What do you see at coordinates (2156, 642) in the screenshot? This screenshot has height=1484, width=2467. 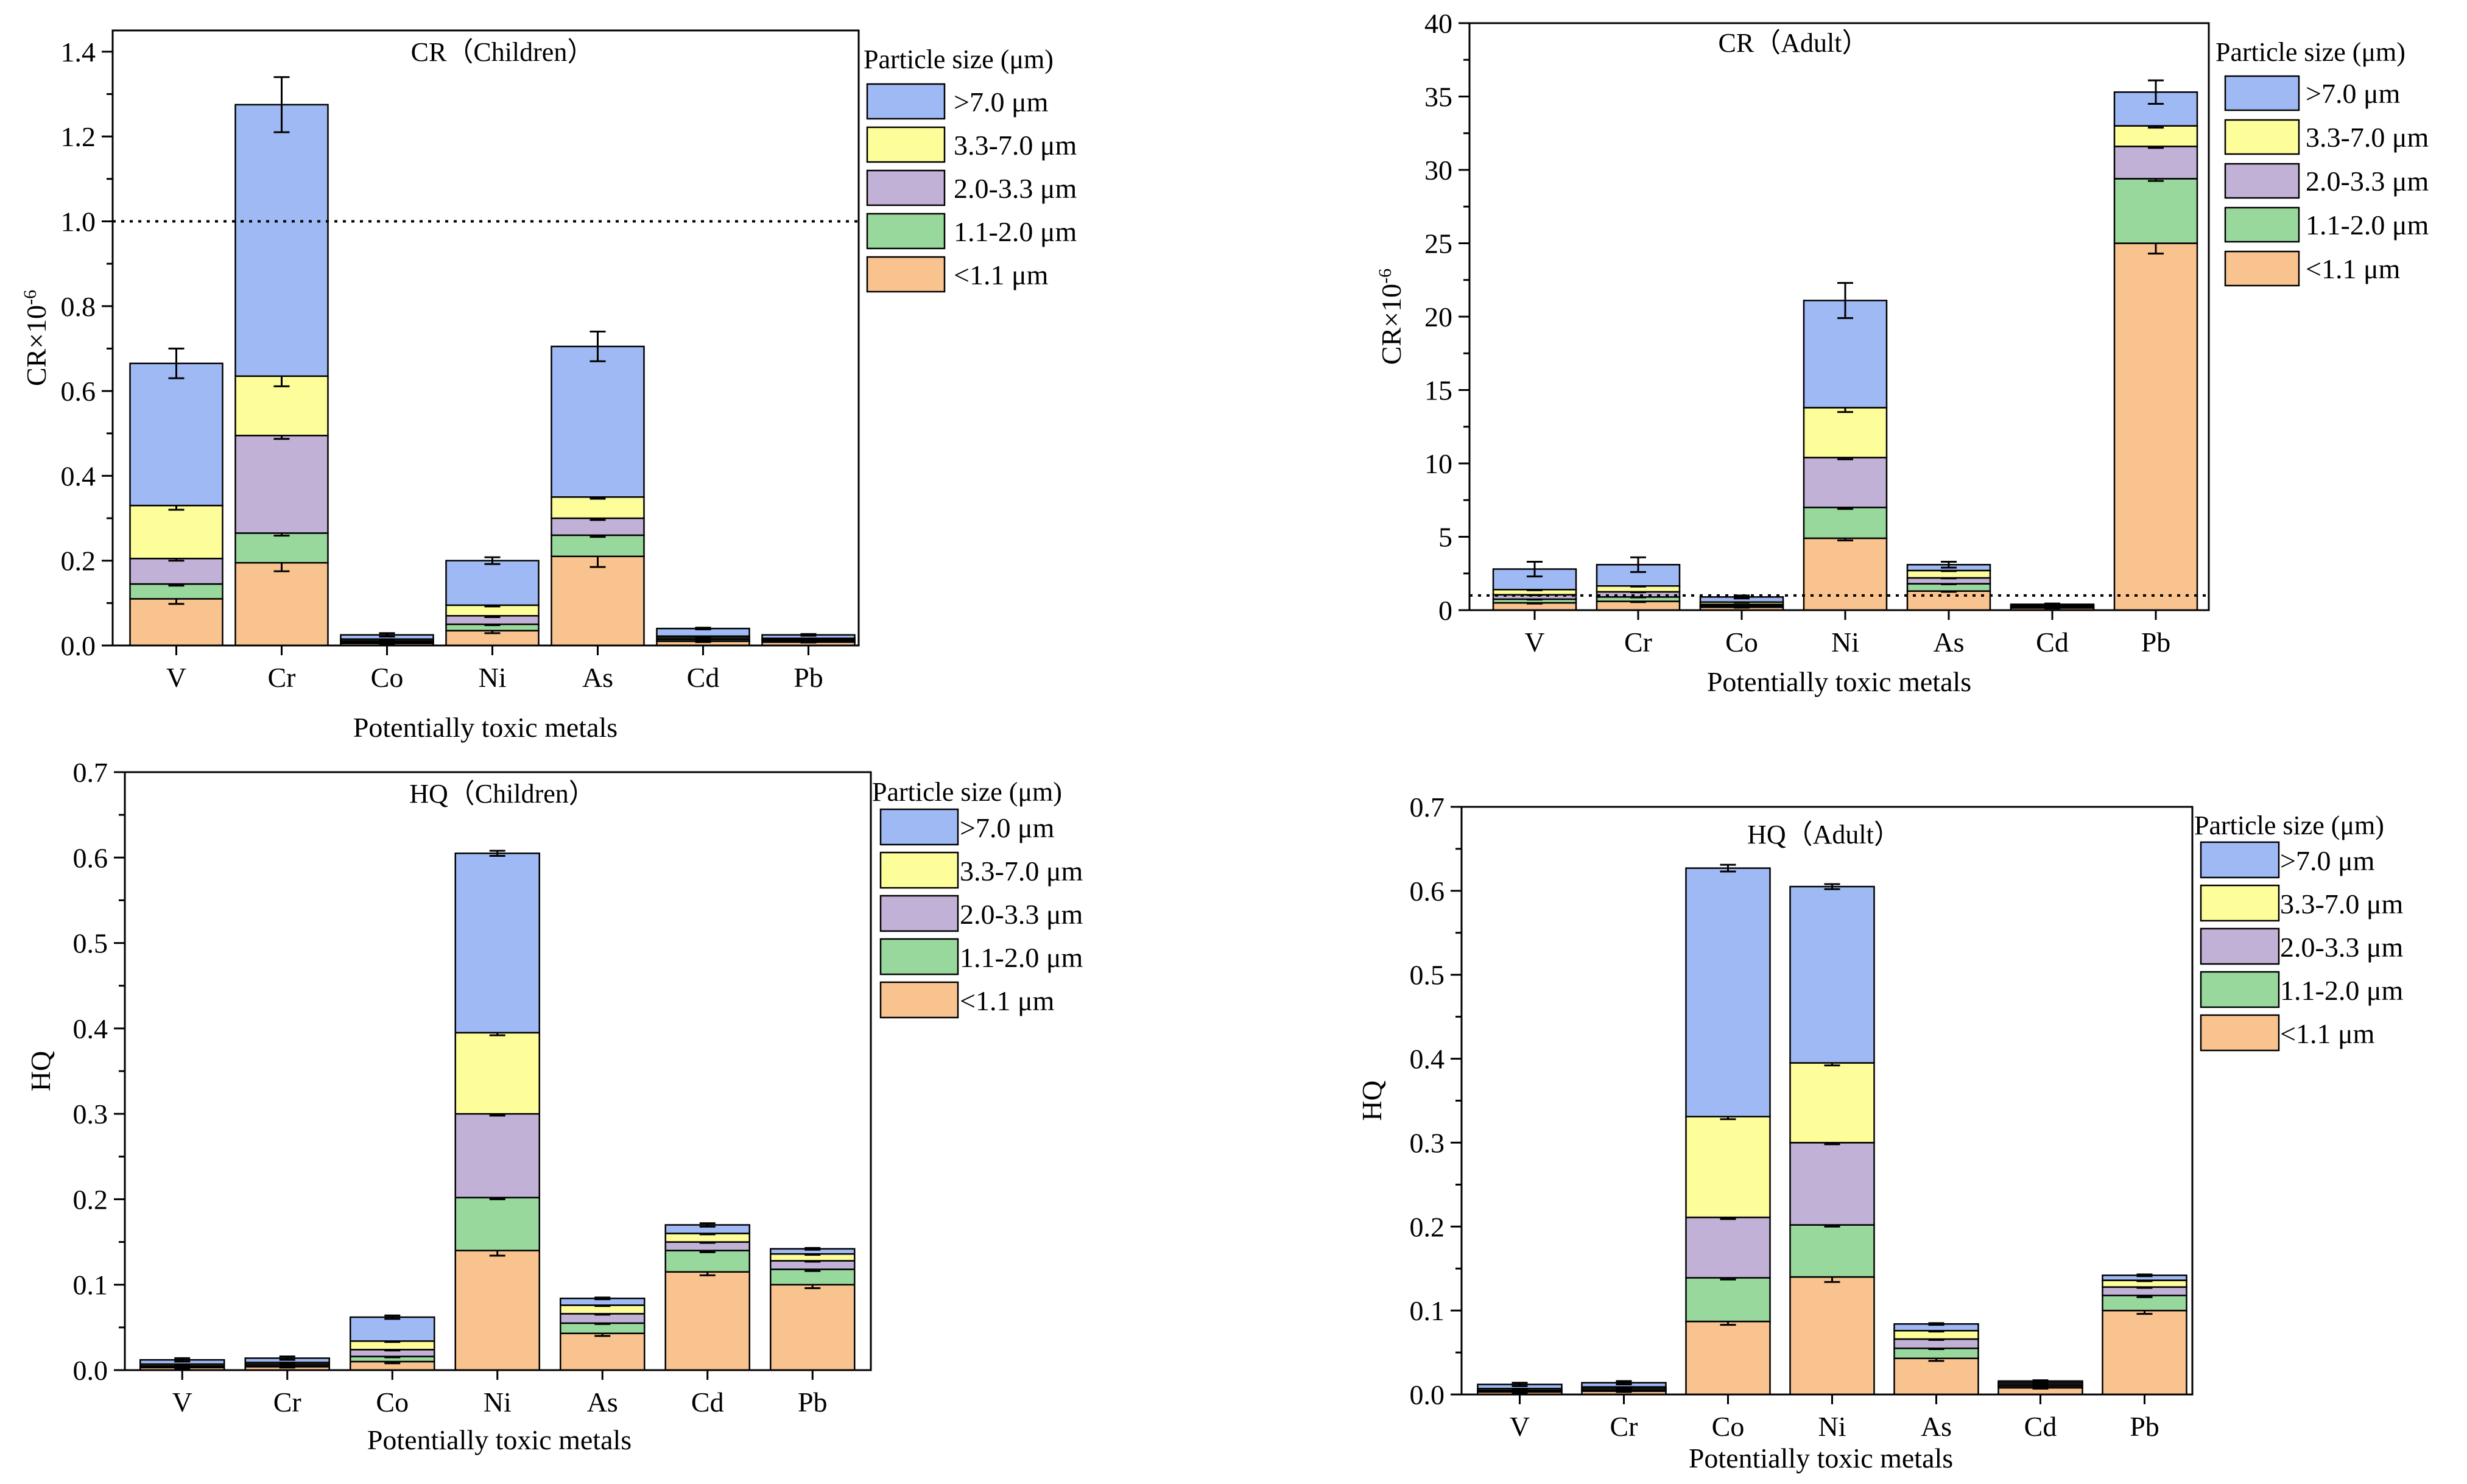 I see `x-tick-label: Pb` at bounding box center [2156, 642].